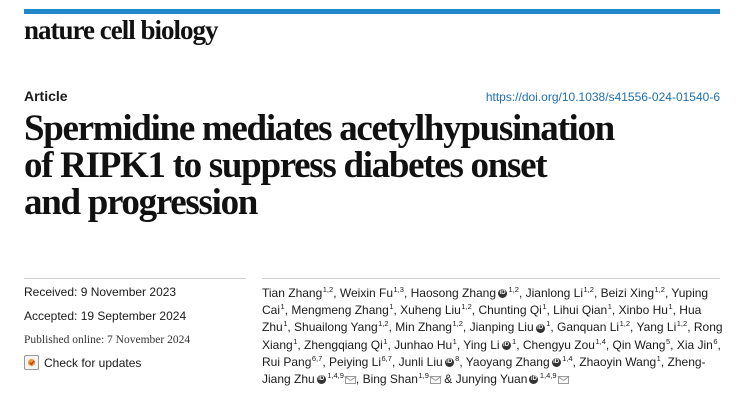 This screenshot has width=737, height=410. What do you see at coordinates (141, 202) in the screenshot?
I see `title-line: and progression` at bounding box center [141, 202].